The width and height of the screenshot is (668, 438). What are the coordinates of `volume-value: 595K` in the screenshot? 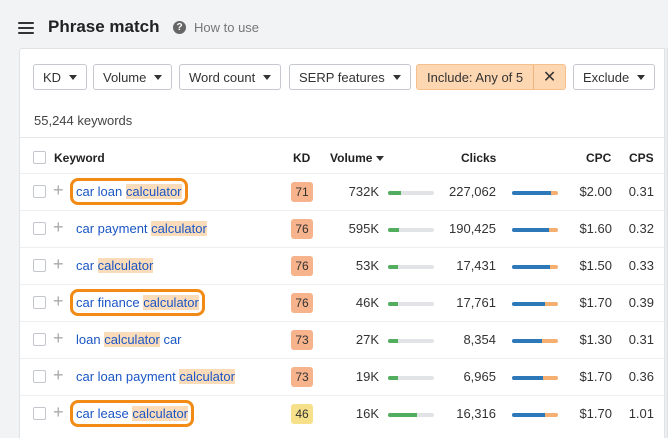 It's located at (363, 228).